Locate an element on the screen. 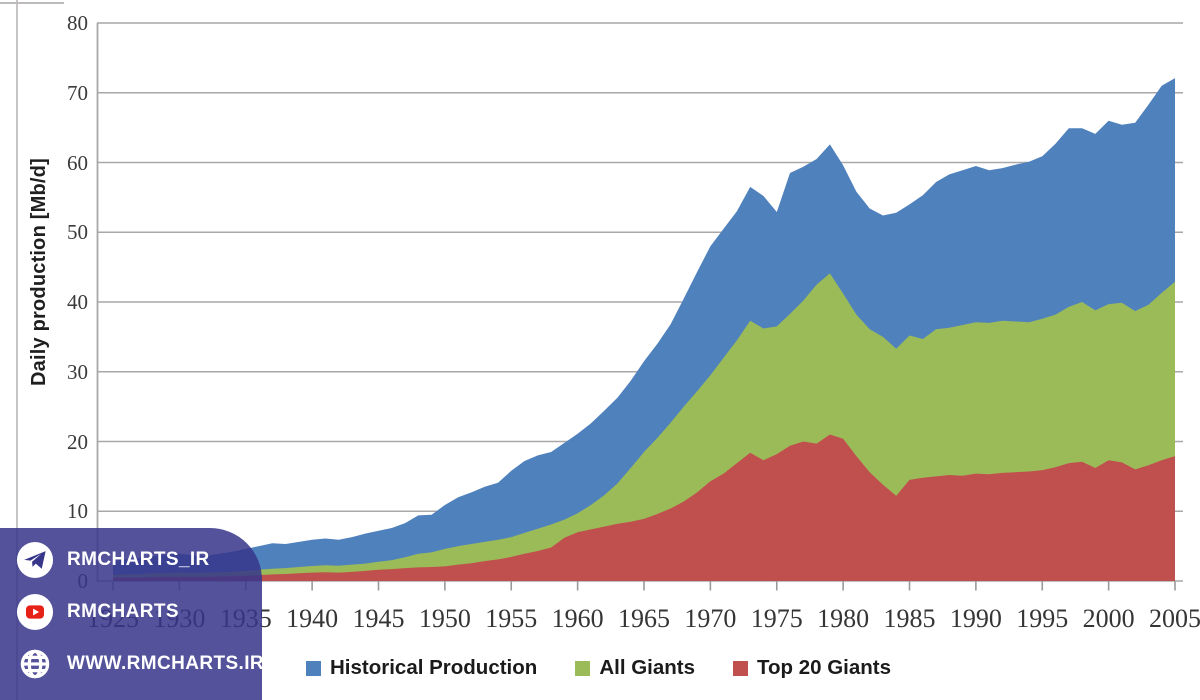  legend-label: Top 20 Giants is located at coordinates (824, 667).